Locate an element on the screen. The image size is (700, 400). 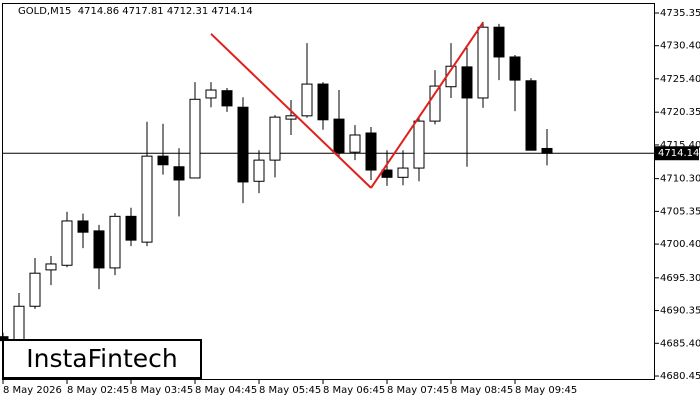
current-price-box is located at coordinates (677, 153).